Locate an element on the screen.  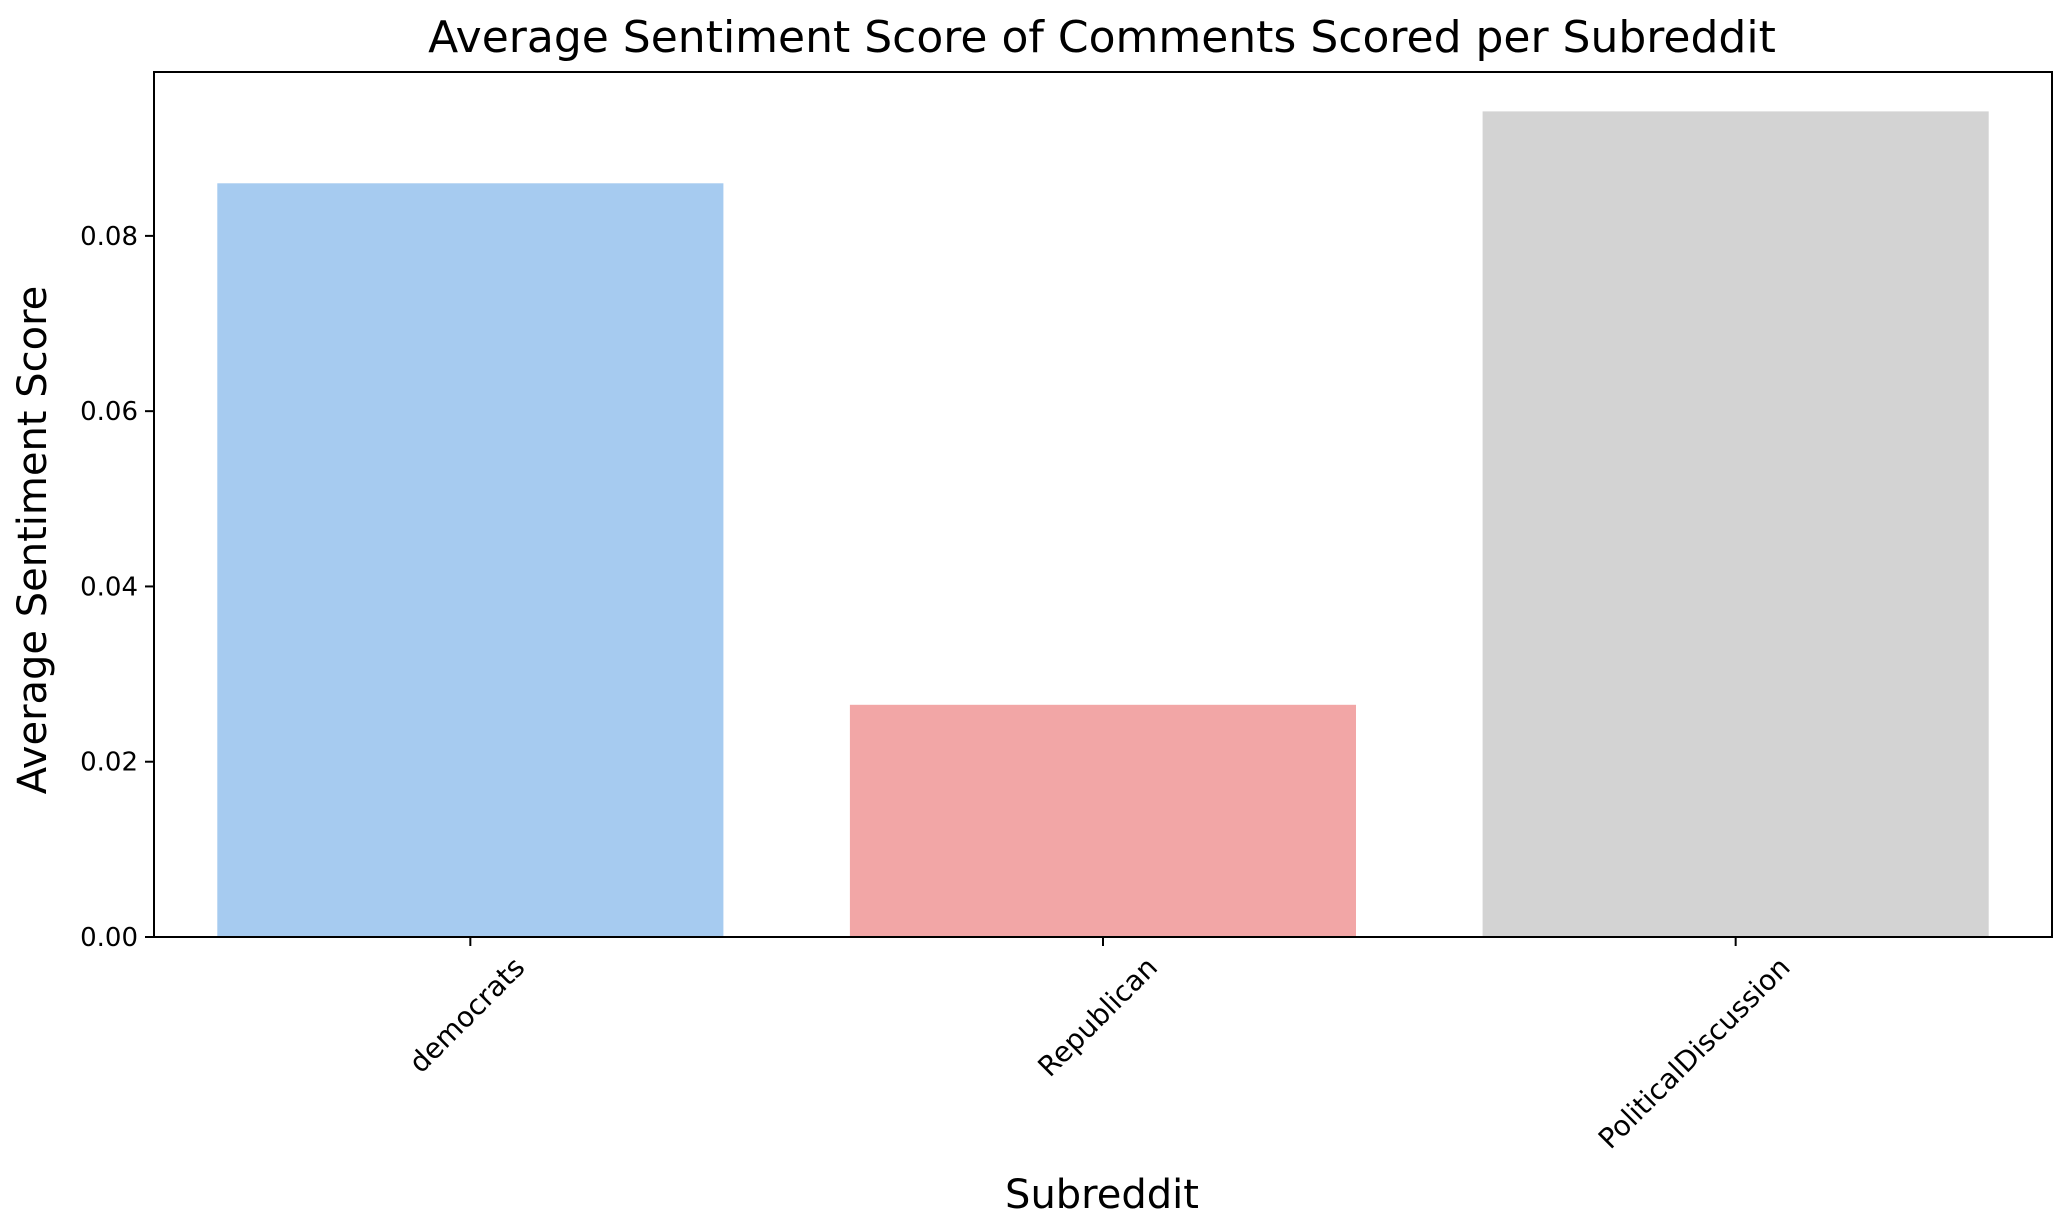
y-tick-label: 0.00 is located at coordinates (109, 938).